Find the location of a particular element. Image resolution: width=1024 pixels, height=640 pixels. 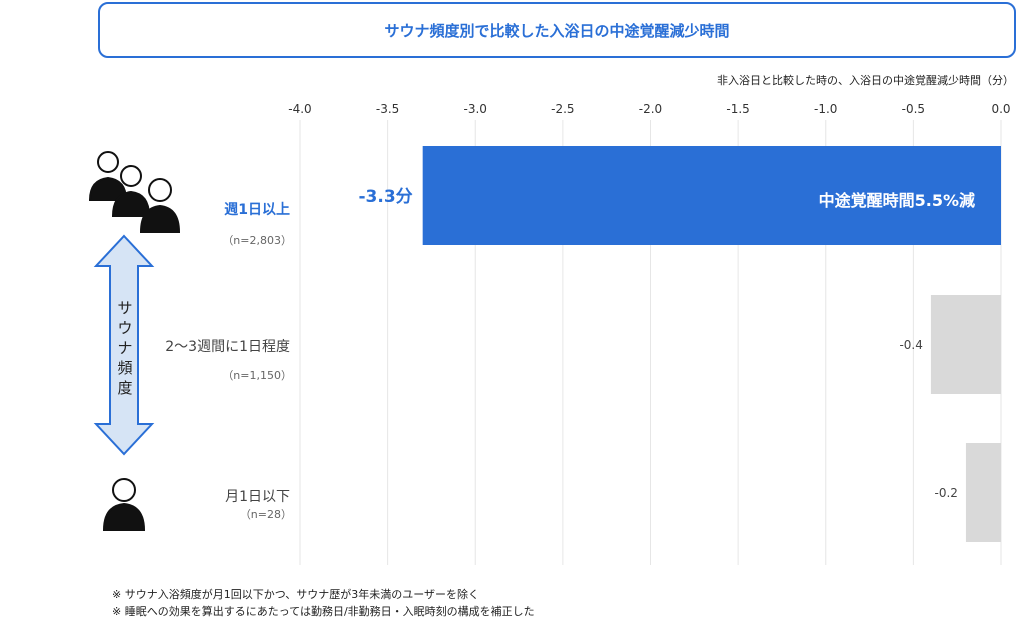

category-label-weekly: 週1日以上 is located at coordinates (257, 210).